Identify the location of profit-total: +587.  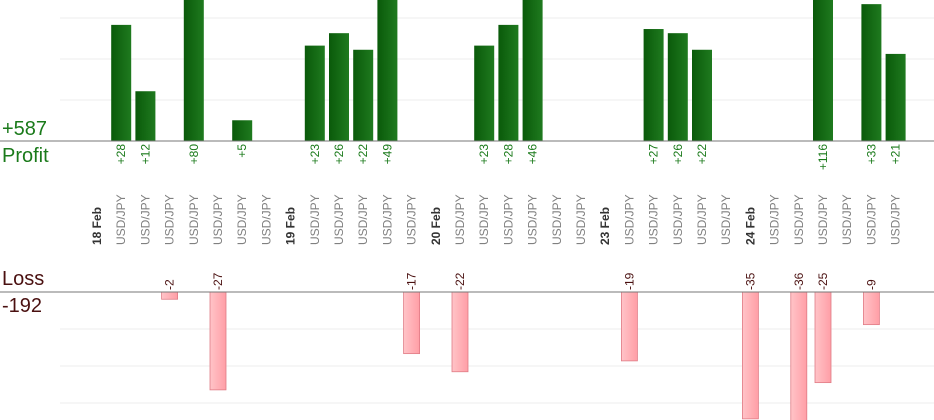
(25, 129).